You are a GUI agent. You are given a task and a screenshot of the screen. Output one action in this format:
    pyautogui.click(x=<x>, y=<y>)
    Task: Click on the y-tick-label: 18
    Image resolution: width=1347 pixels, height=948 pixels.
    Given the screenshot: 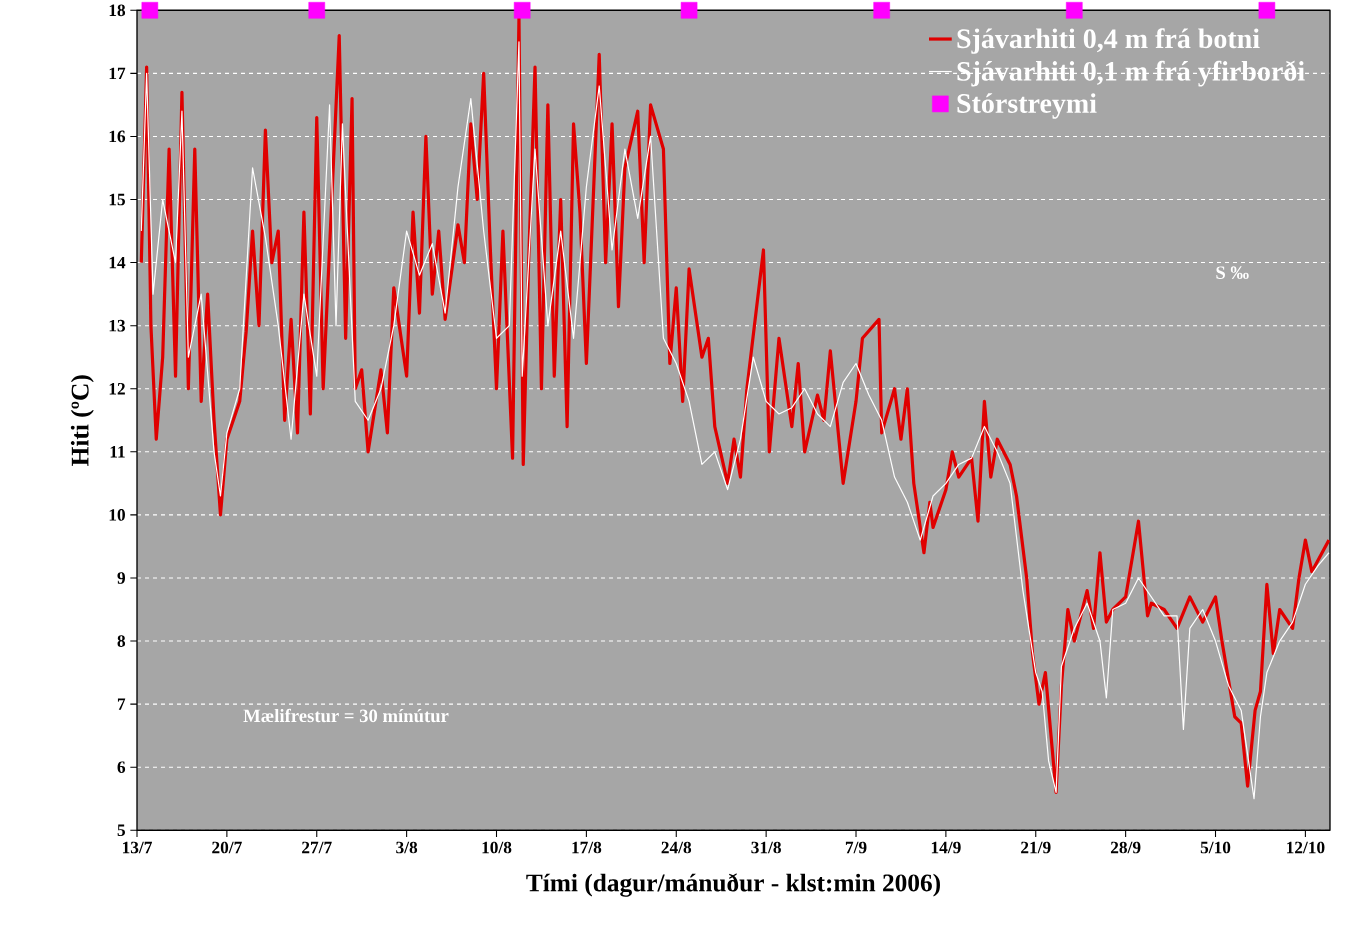 What is the action you would take?
    pyautogui.click(x=117, y=10)
    